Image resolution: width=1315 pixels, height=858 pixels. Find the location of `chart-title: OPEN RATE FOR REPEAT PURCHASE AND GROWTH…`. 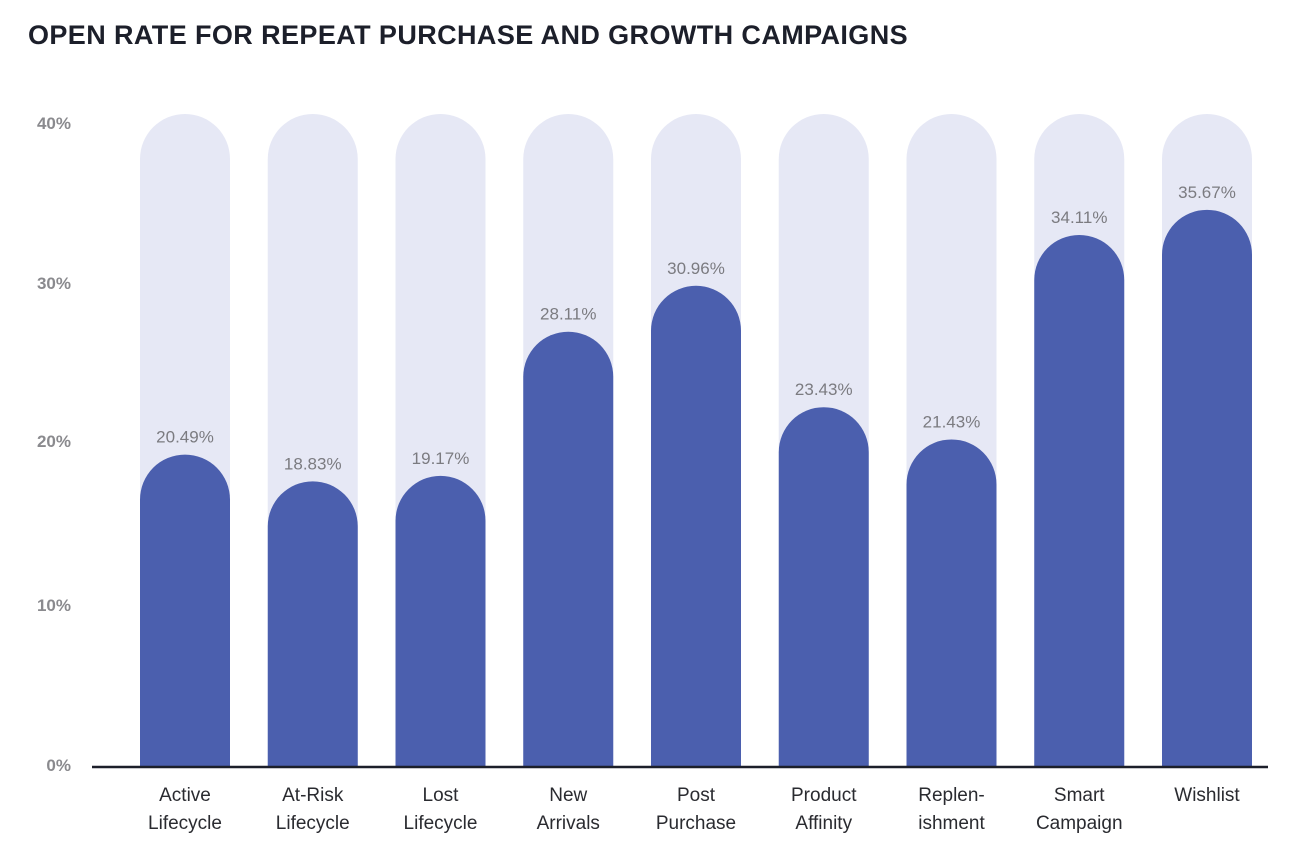

chart-title: OPEN RATE FOR REPEAT PURCHASE AND GROWTH… is located at coordinates (468, 35).